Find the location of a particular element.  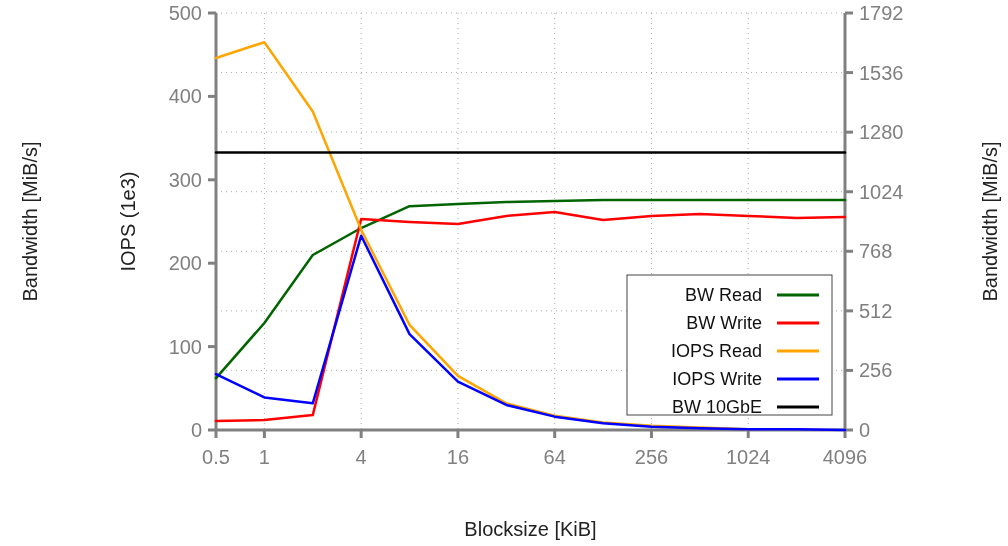

text: Bandwidth [MiB/s] is located at coordinates (30, 221).